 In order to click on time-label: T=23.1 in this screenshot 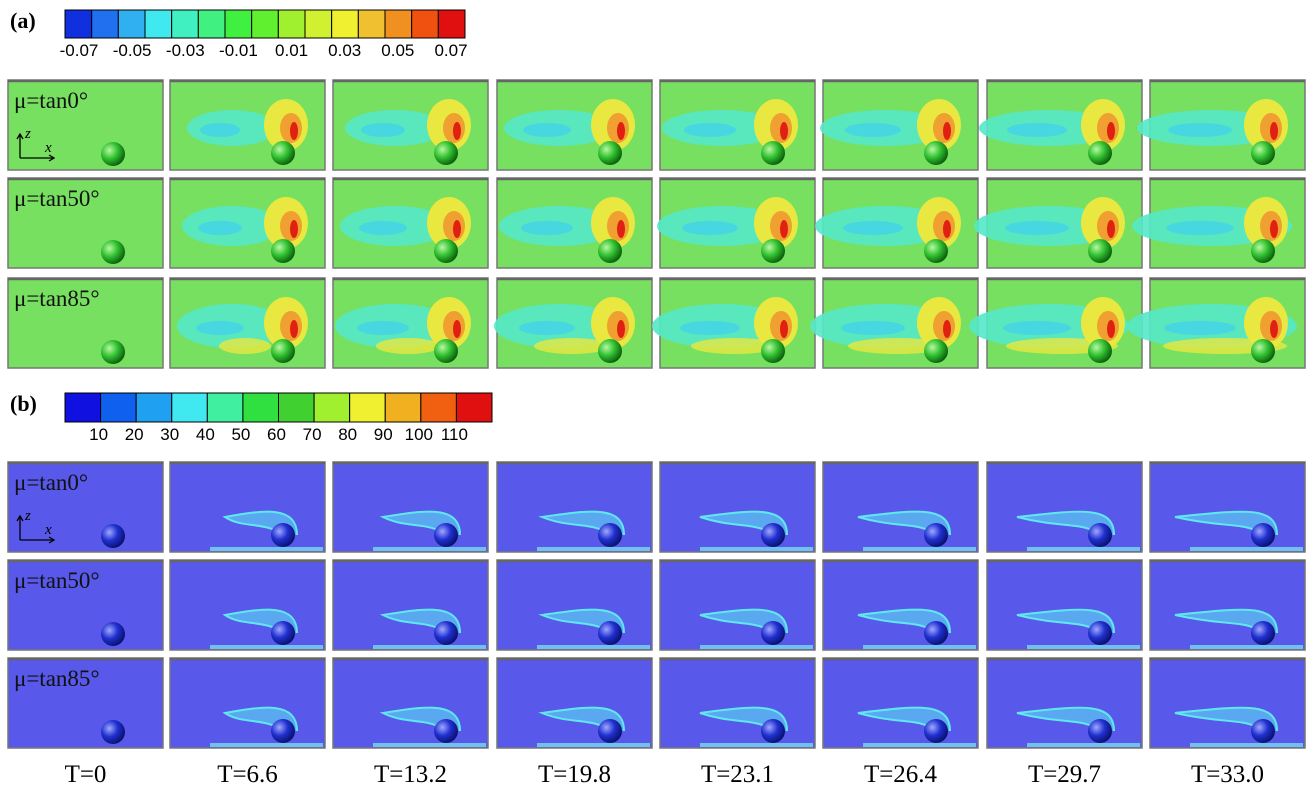, I will do `click(737, 774)`.